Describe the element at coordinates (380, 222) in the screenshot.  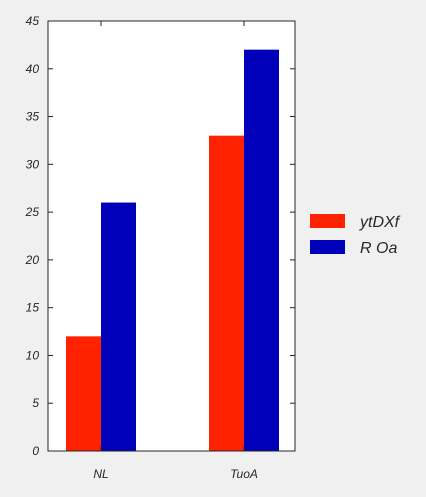
I see `legend-label-0: ytDXf` at that location.